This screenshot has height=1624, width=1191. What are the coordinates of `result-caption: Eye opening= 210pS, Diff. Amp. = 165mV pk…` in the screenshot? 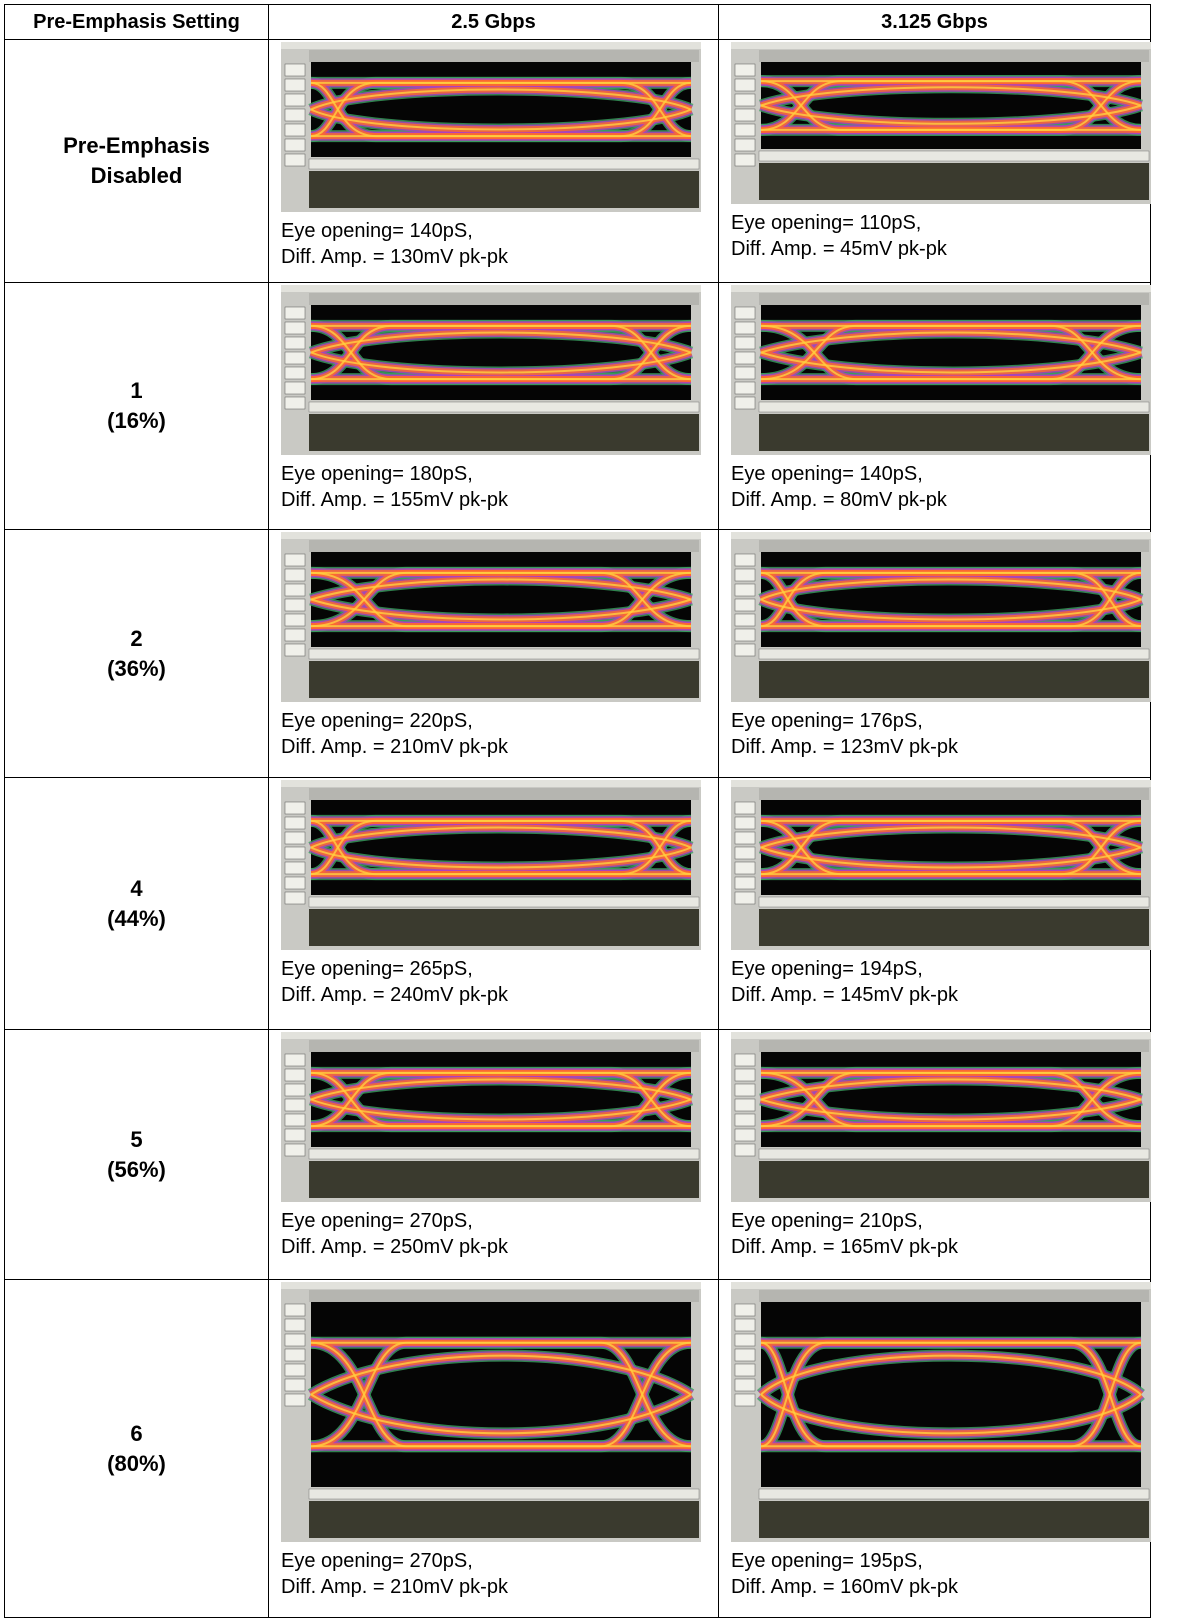 It's located at (934, 1234).